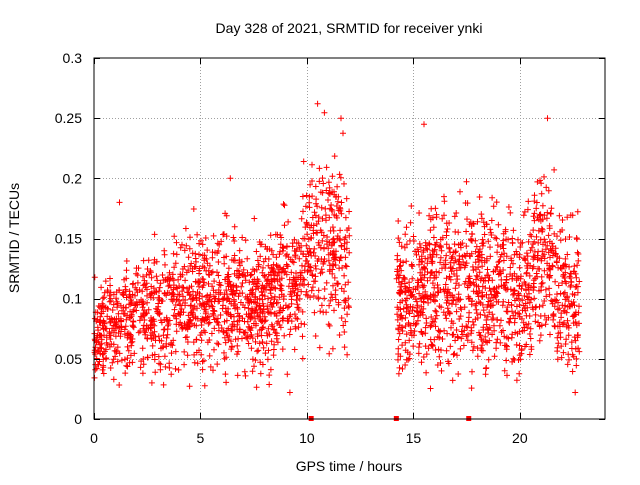 The height and width of the screenshot is (485, 640). What do you see at coordinates (520, 438) in the screenshot?
I see `x-tick-label: 20` at bounding box center [520, 438].